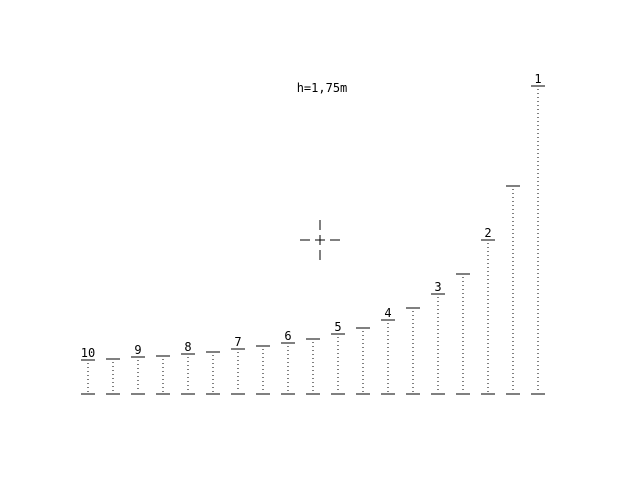 Image resolution: width=640 pixels, height=480 pixels. Describe the element at coordinates (487, 233) in the screenshot. I see `distance-label-2: 2` at that location.